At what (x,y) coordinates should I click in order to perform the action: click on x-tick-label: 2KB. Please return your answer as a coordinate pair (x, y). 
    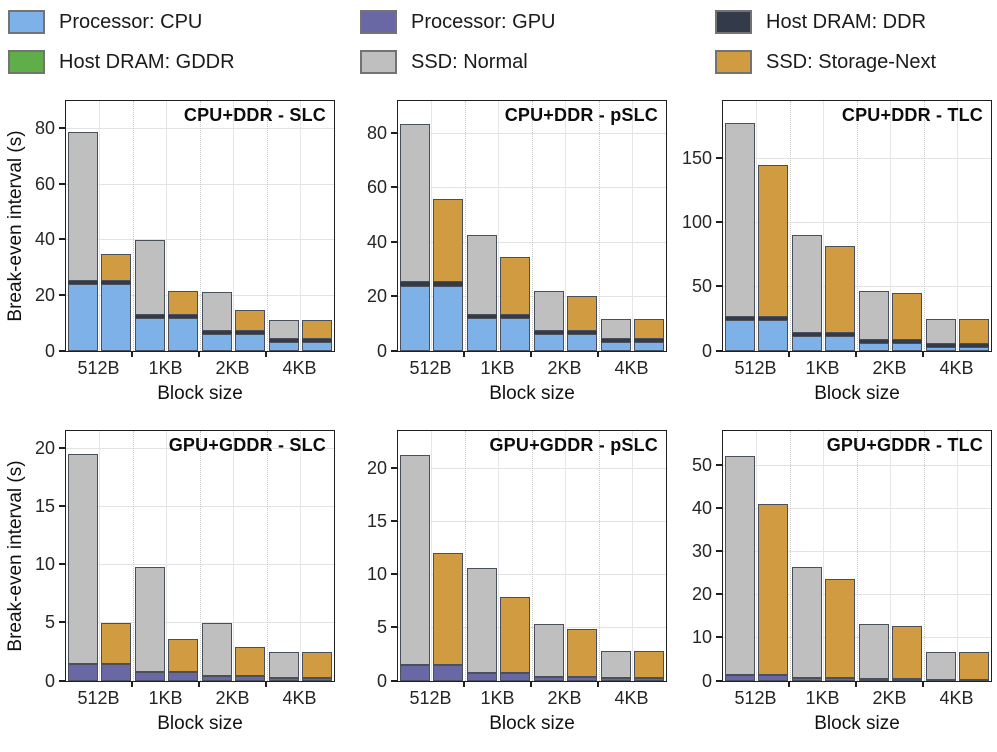
    Looking at the image, I should click on (564, 698).